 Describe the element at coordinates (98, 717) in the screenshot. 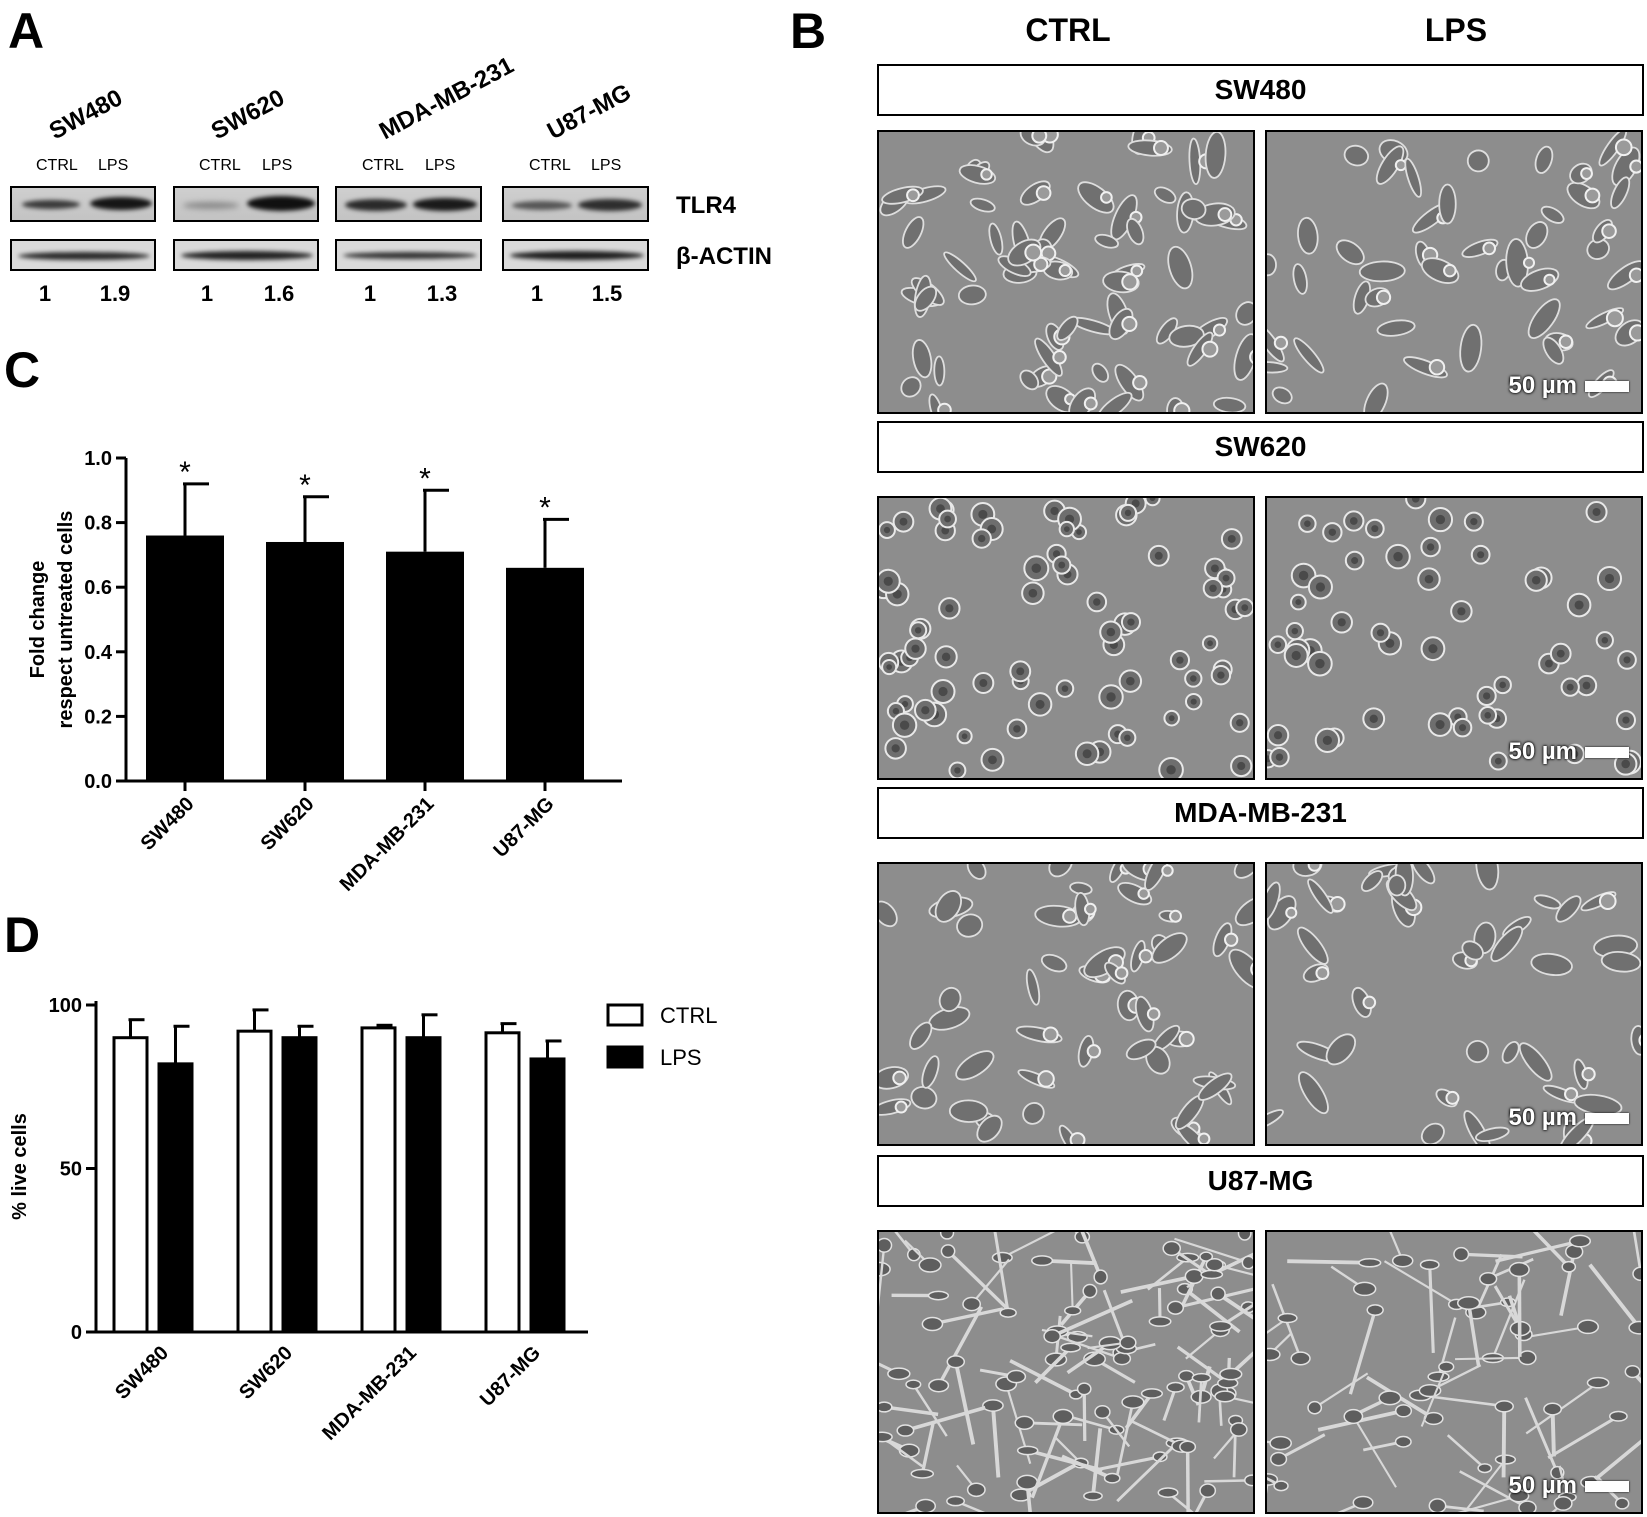

I see `y-tick-label: 0.2` at that location.